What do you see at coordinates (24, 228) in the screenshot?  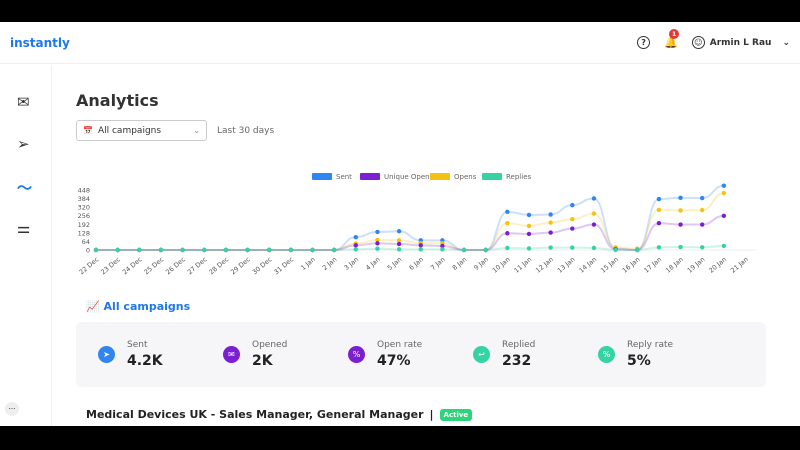 I see `sidebar-sliders-icon: ⚌` at bounding box center [24, 228].